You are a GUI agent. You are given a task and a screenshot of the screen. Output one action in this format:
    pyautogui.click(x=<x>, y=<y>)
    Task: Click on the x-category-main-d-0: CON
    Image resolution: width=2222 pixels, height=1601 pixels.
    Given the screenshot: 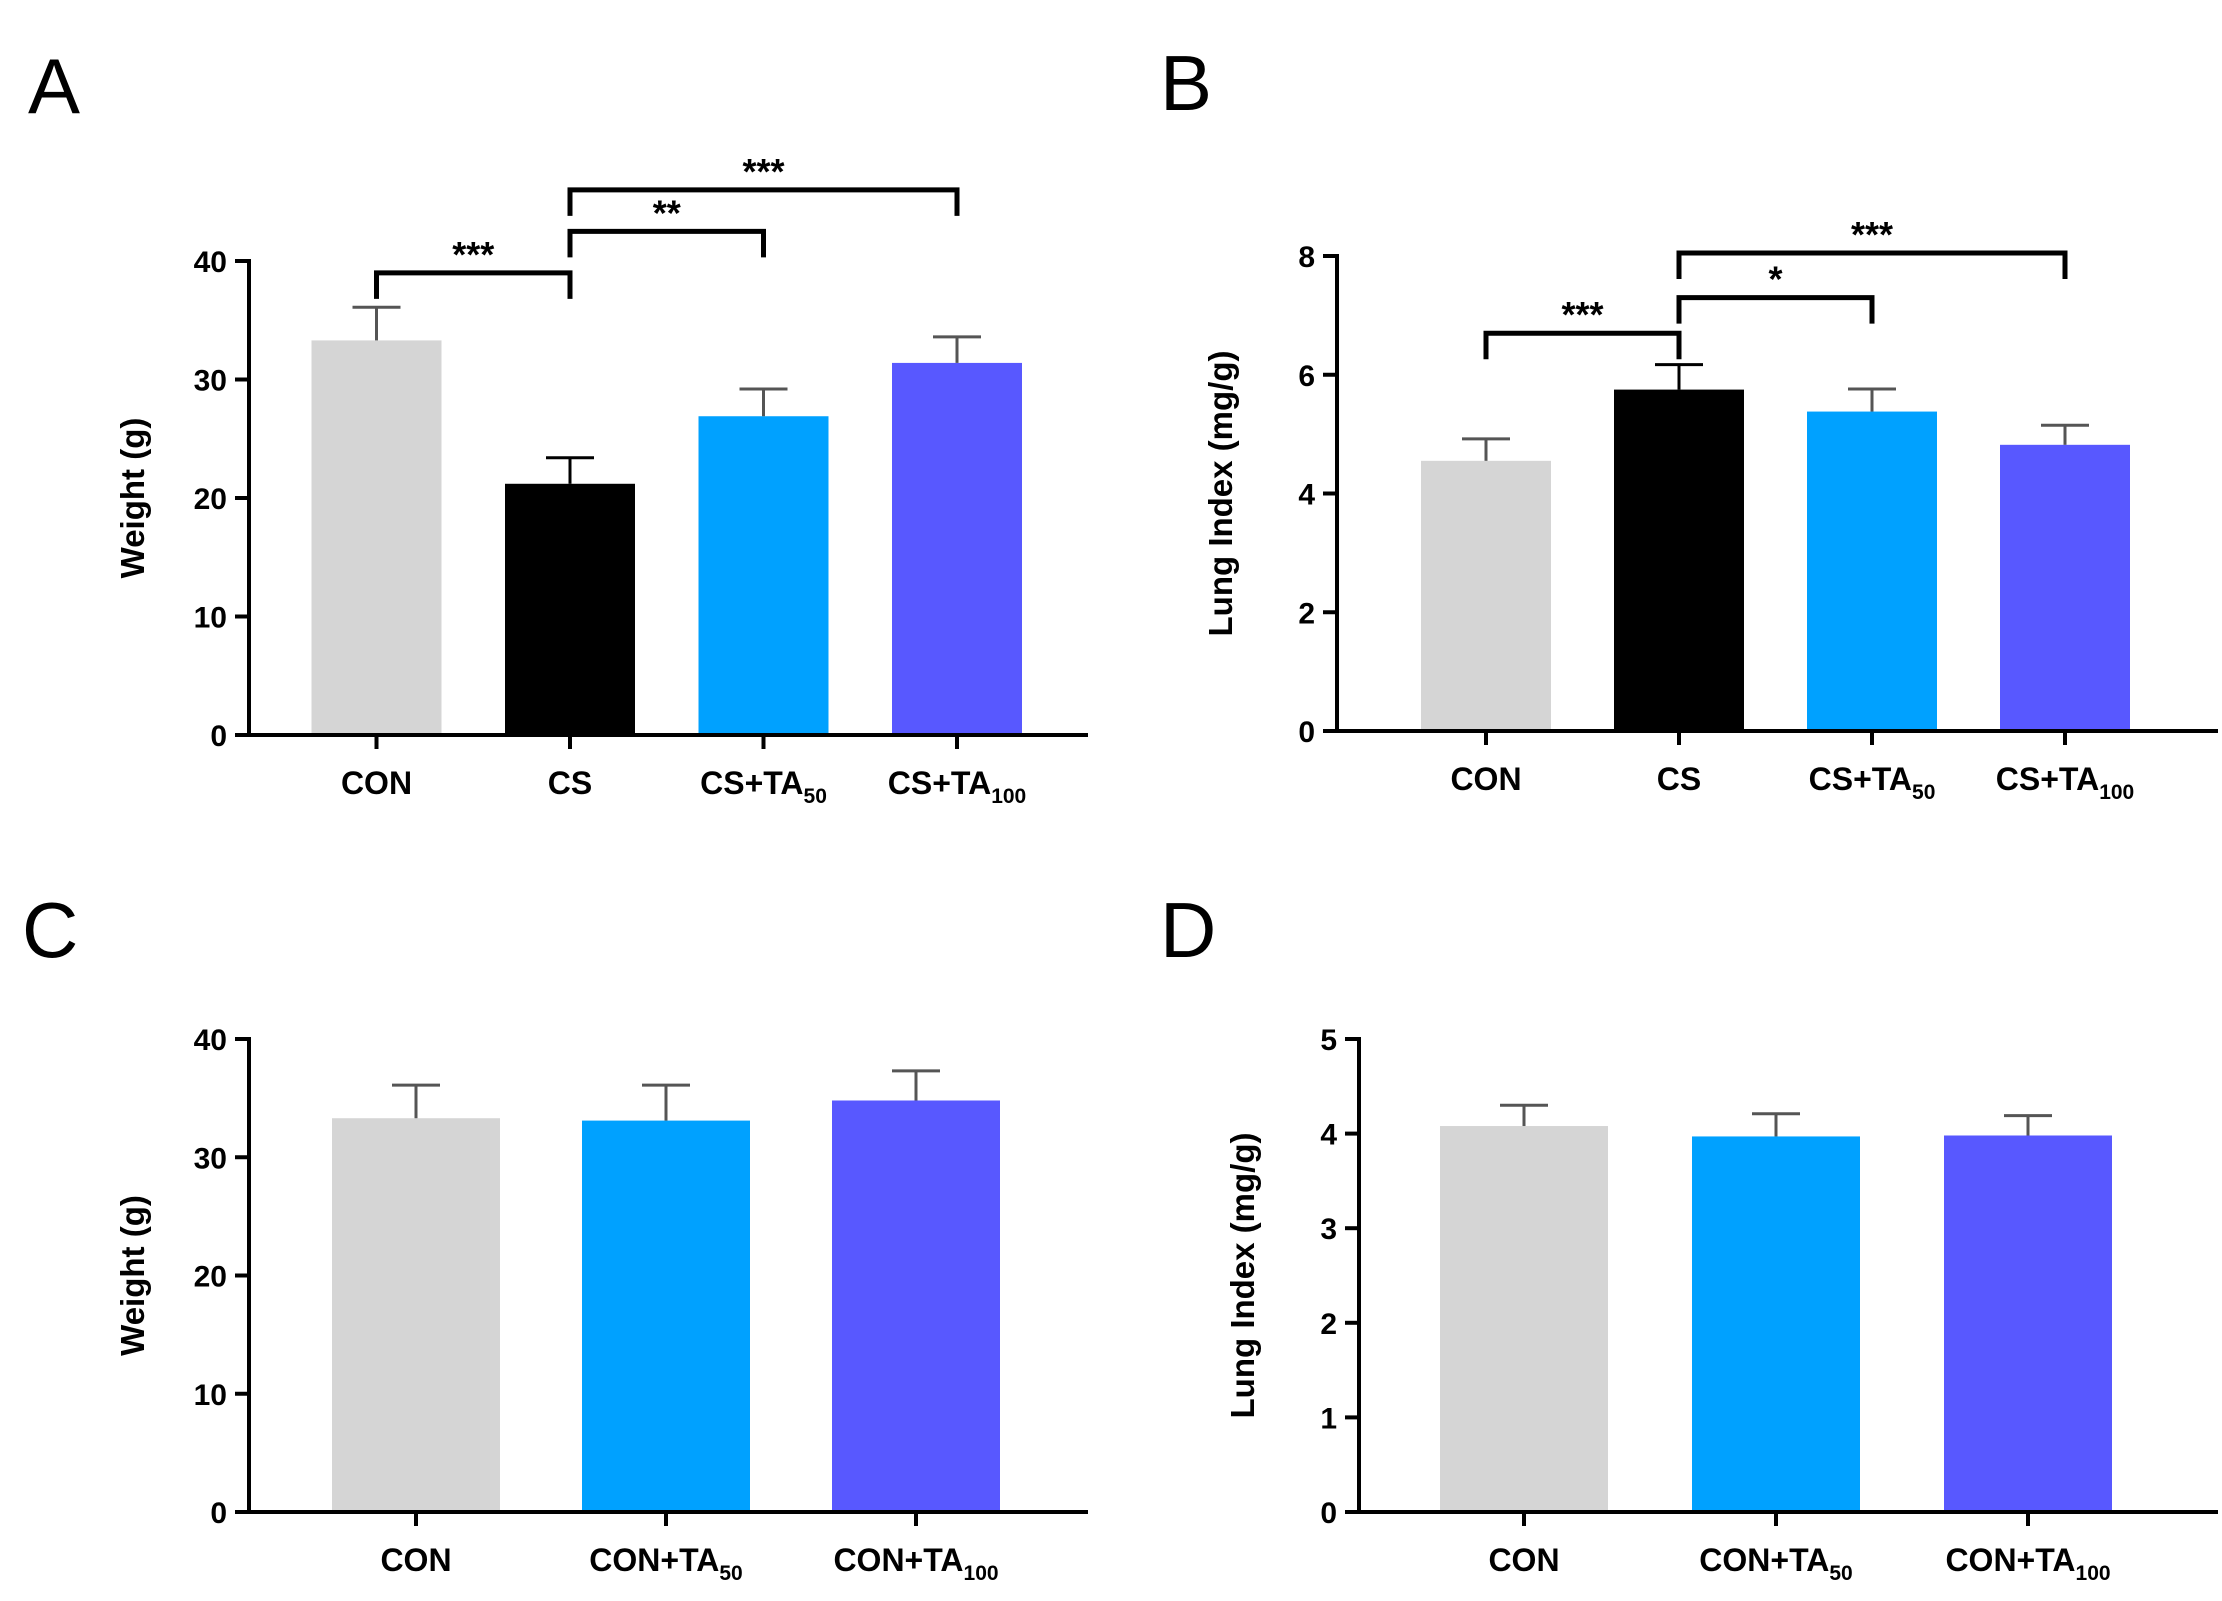 What is the action you would take?
    pyautogui.click(x=1523, y=1560)
    